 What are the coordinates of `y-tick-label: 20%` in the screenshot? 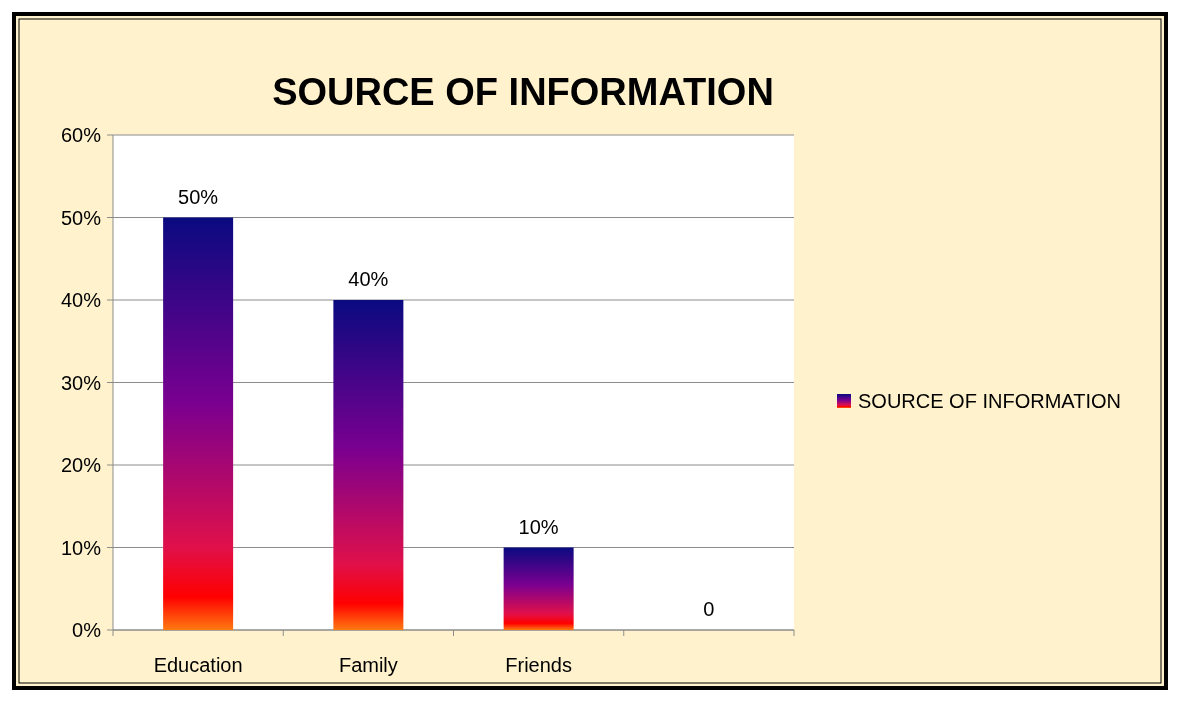 It's located at (81, 465).